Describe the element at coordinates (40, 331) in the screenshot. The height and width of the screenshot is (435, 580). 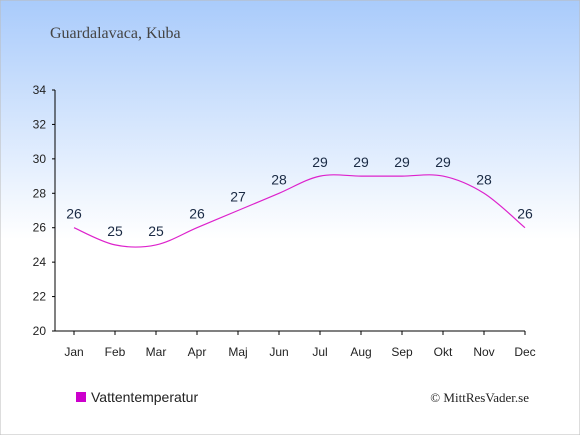
I see `y-tick-label: 20` at that location.